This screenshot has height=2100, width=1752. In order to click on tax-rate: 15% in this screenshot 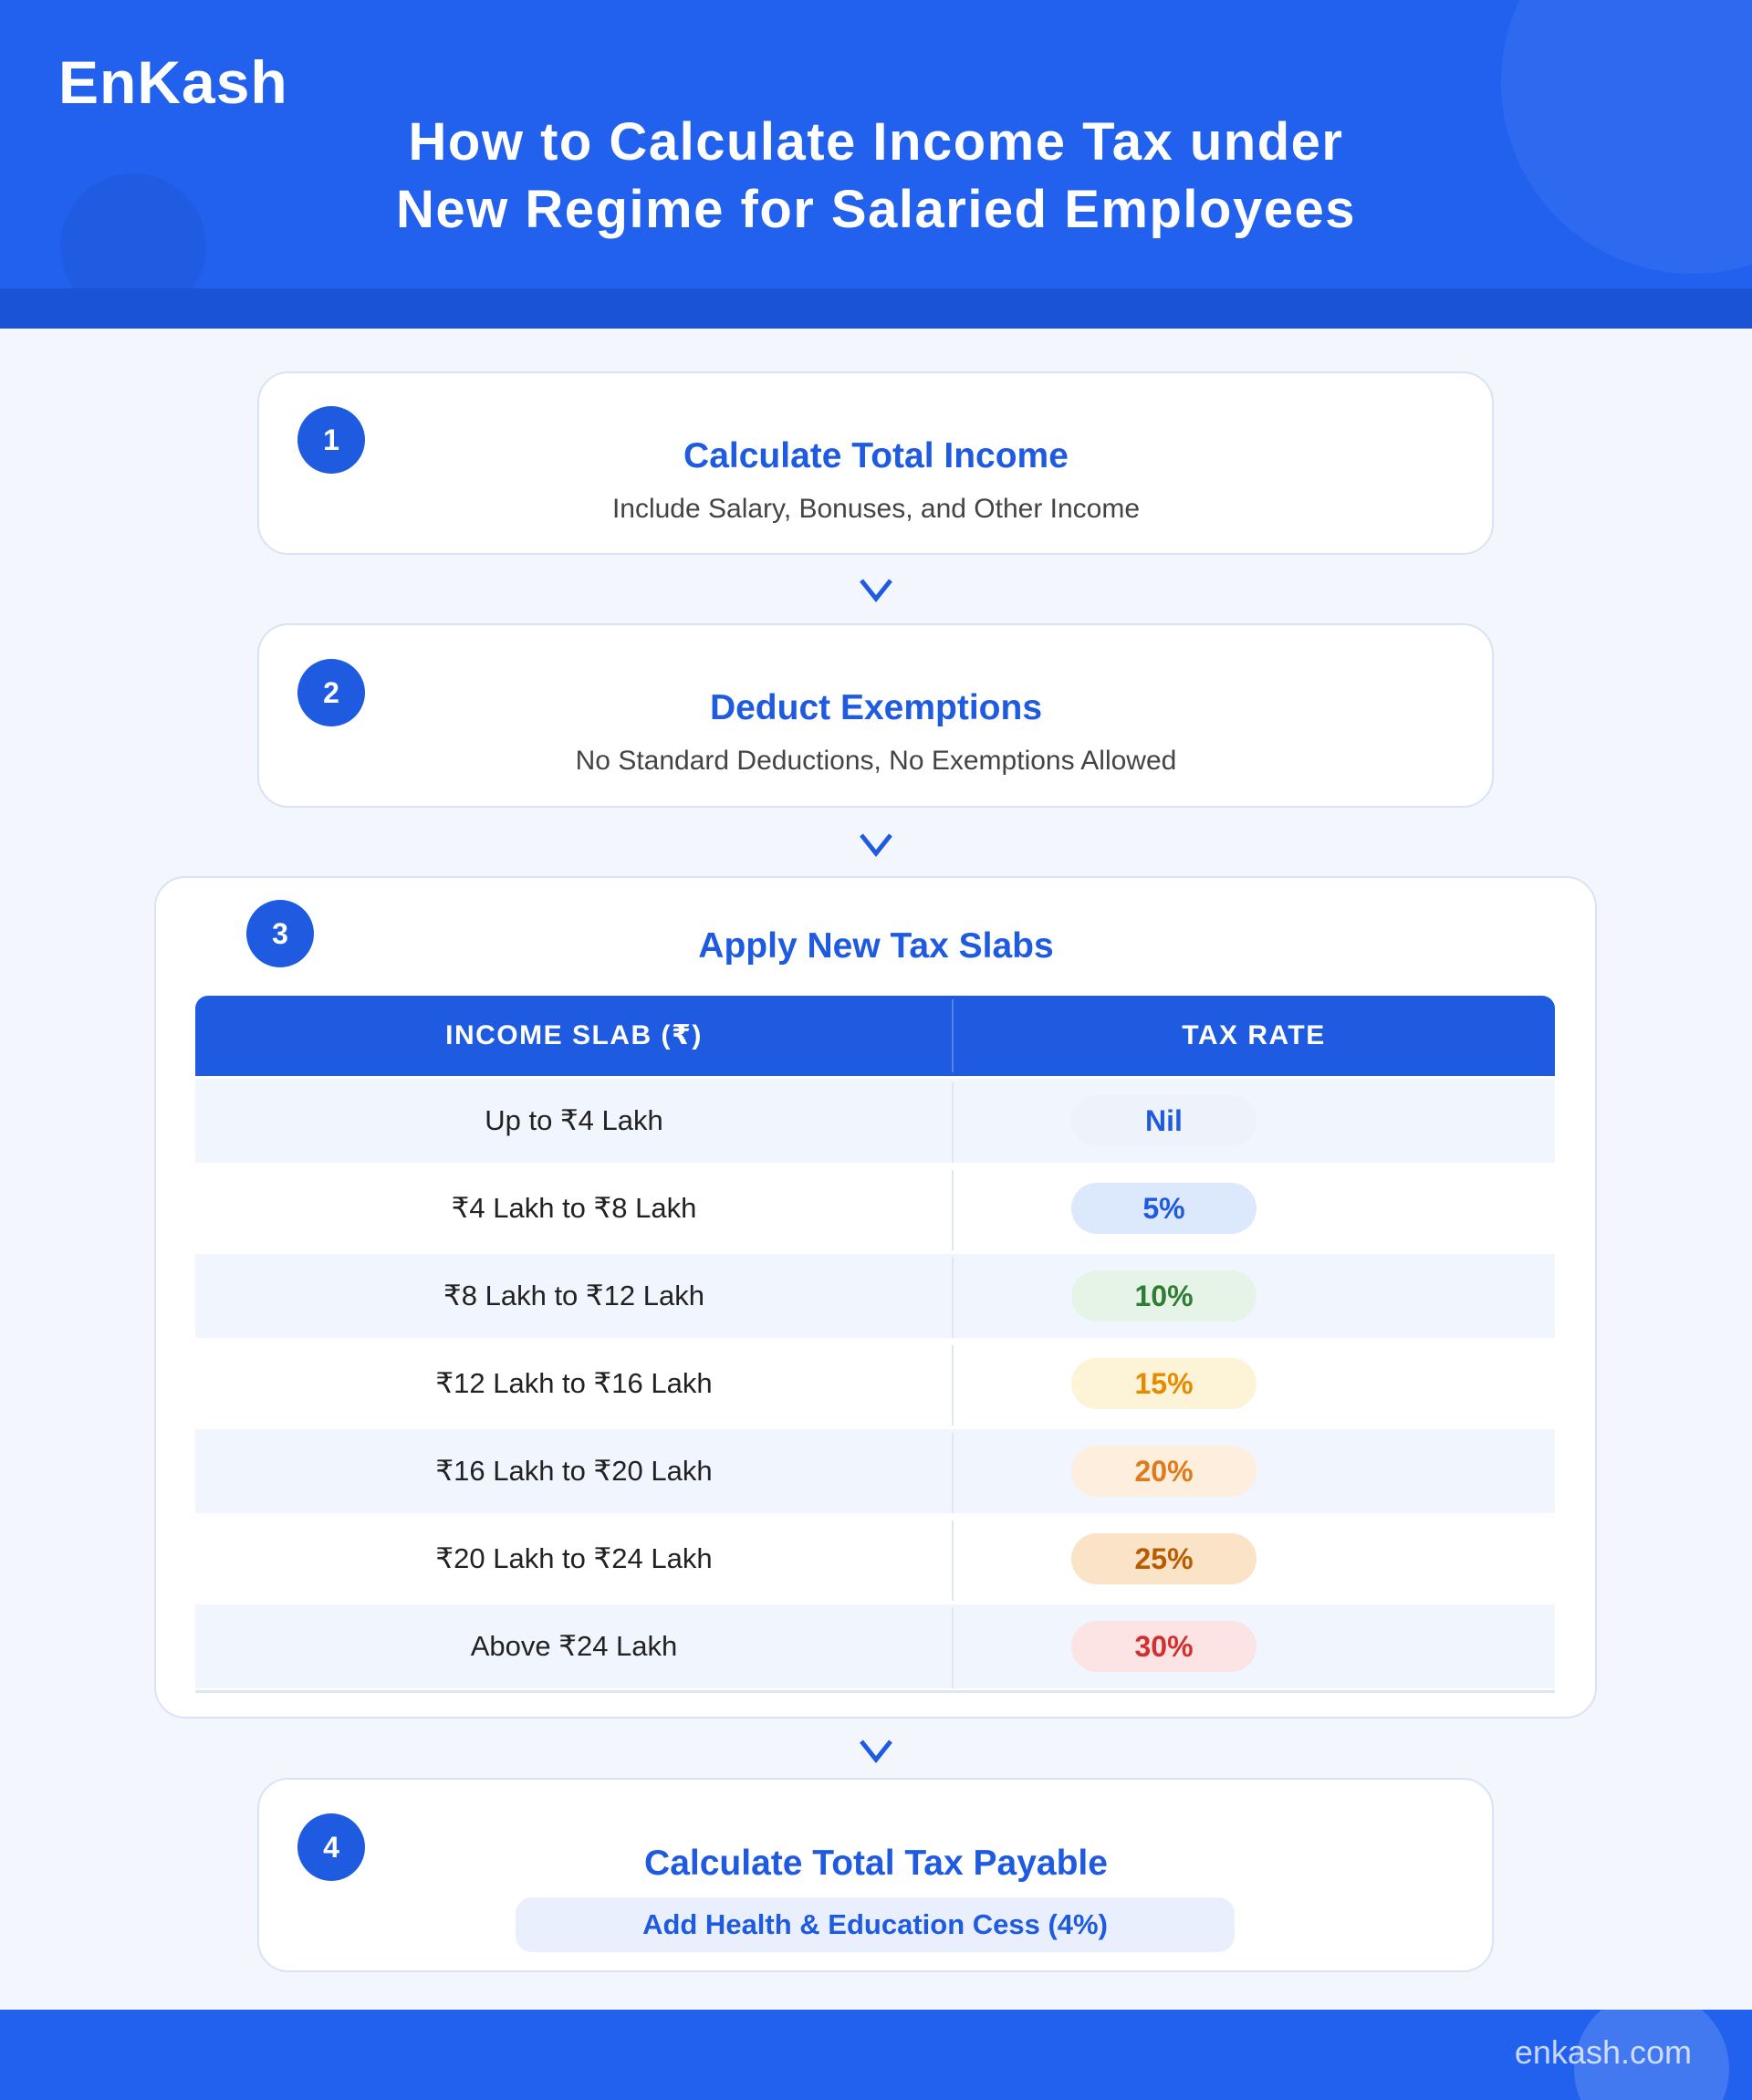, I will do `click(1164, 1383)`.